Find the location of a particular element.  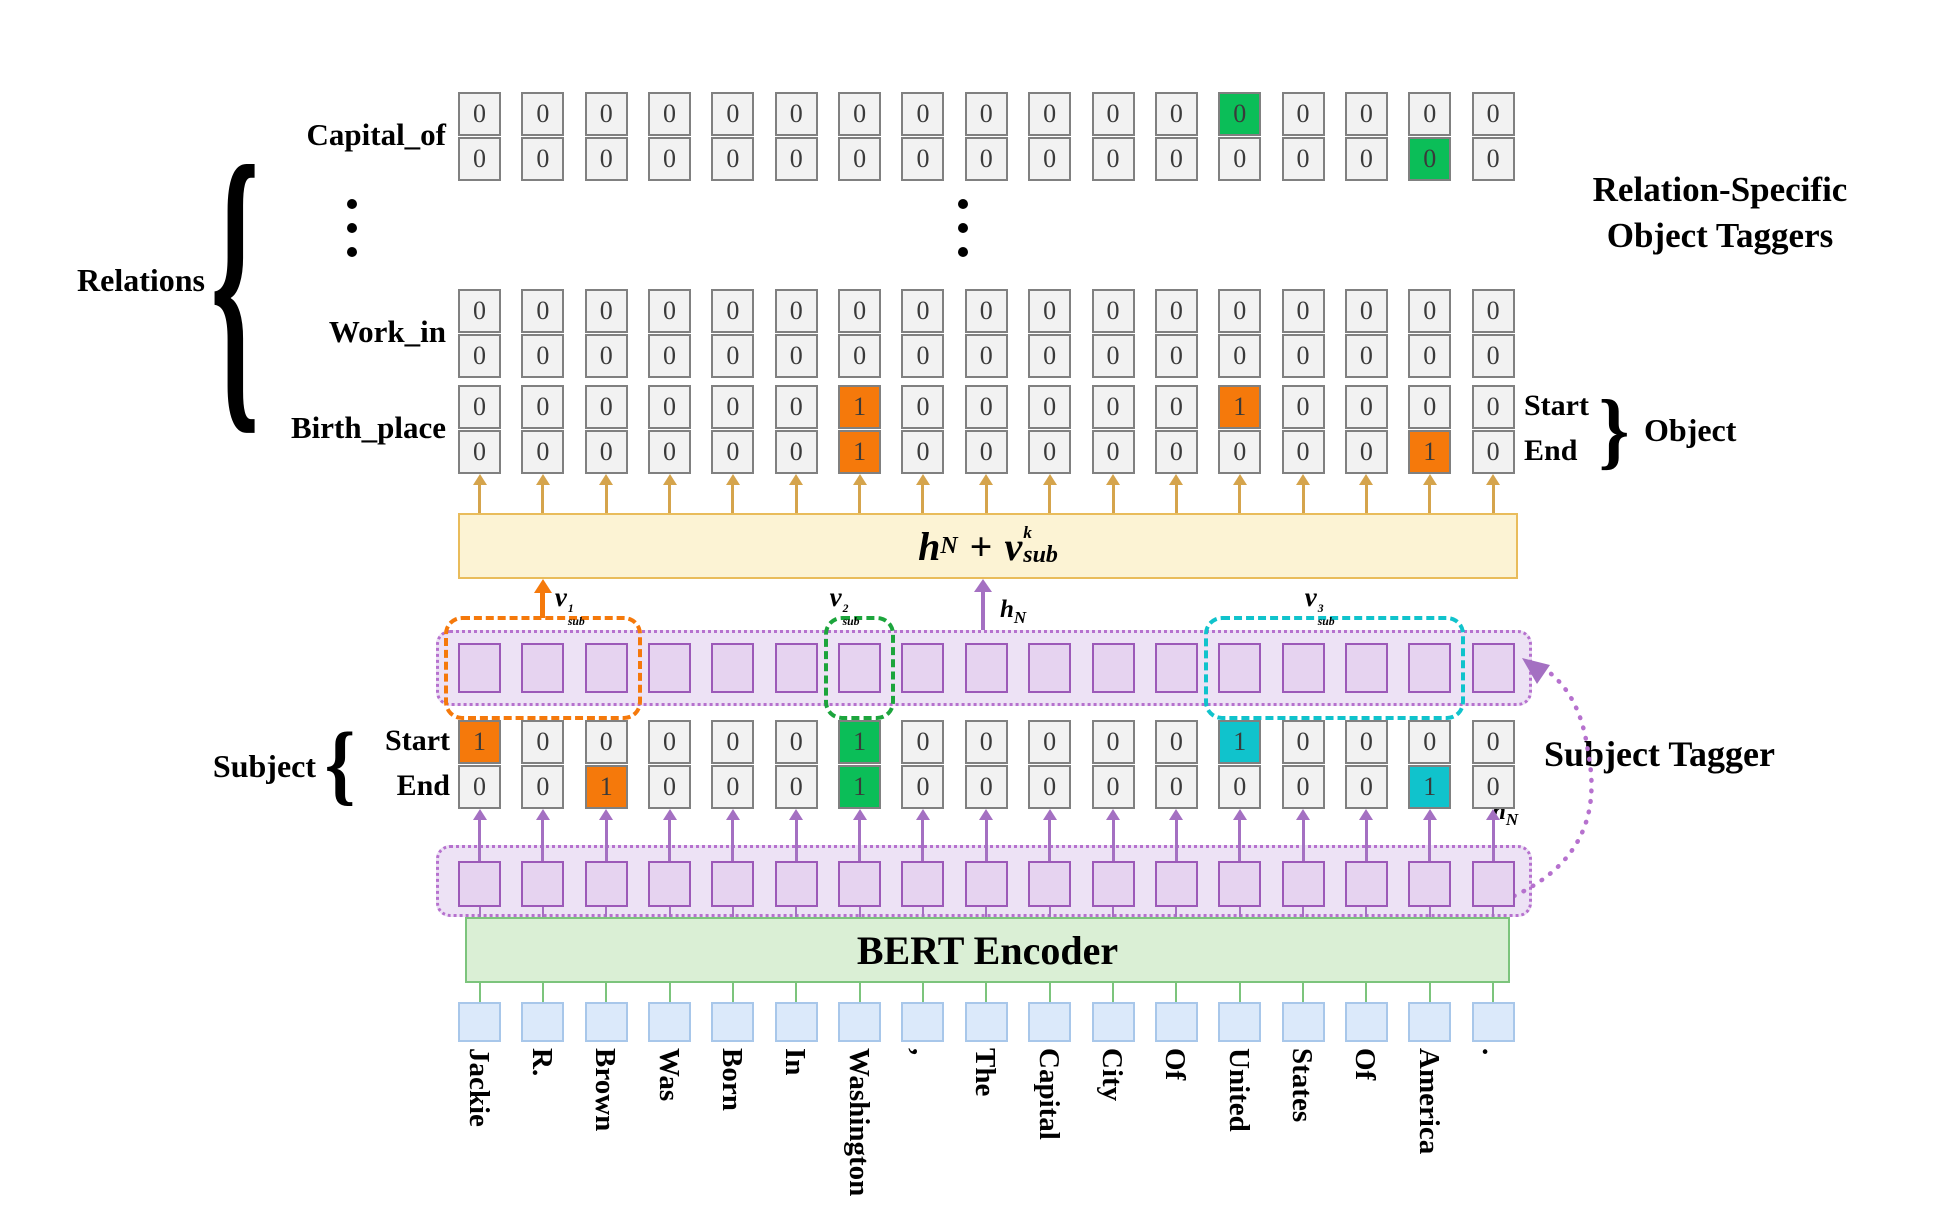

token-label: The is located at coordinates (985, 1072).